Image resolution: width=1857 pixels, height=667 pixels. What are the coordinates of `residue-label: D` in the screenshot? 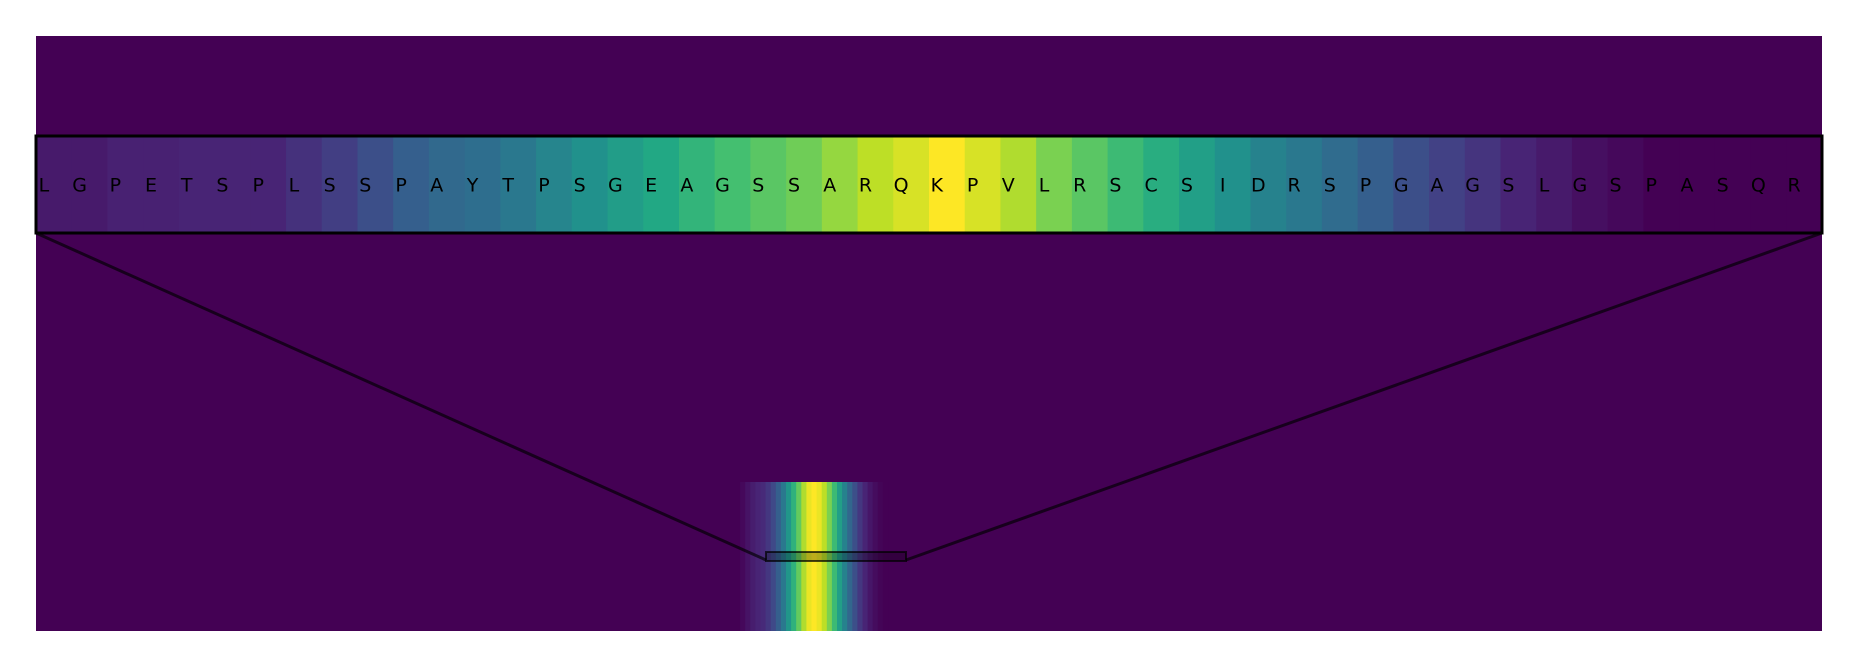 It's located at (1258, 186).